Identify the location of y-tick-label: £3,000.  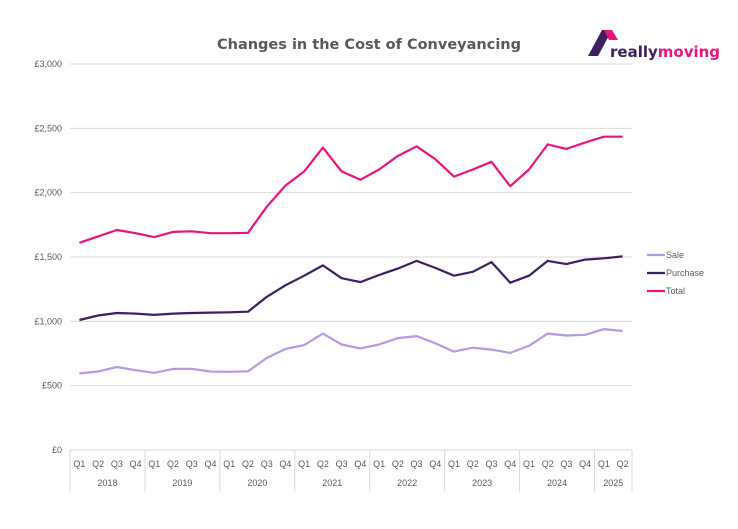
(48, 64).